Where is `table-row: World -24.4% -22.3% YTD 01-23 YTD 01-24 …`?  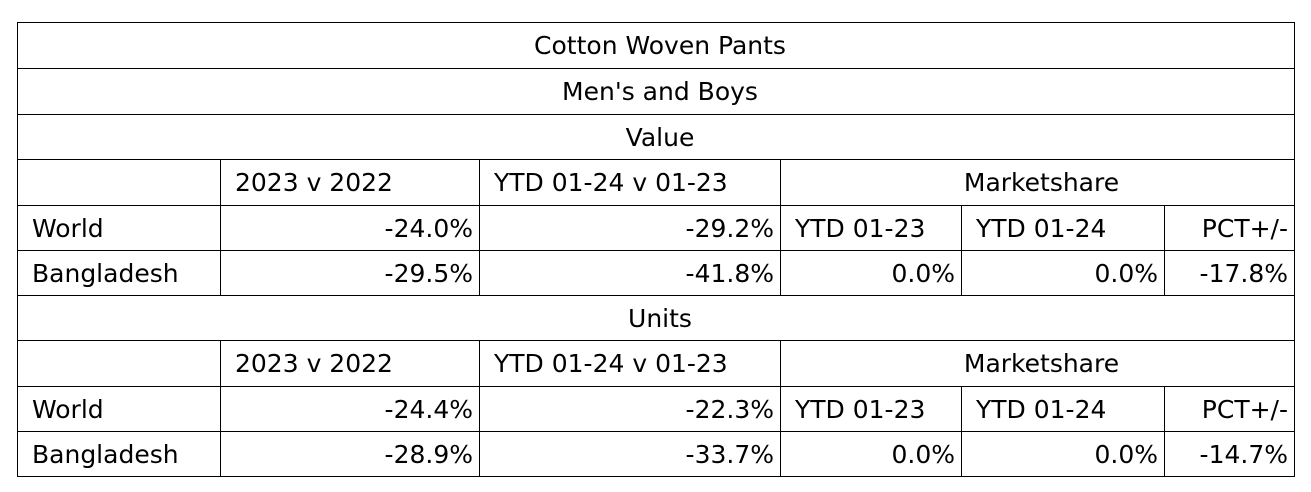
table-row: World -24.4% -22.3% YTD 01-23 YTD 01-24 … is located at coordinates (656, 409).